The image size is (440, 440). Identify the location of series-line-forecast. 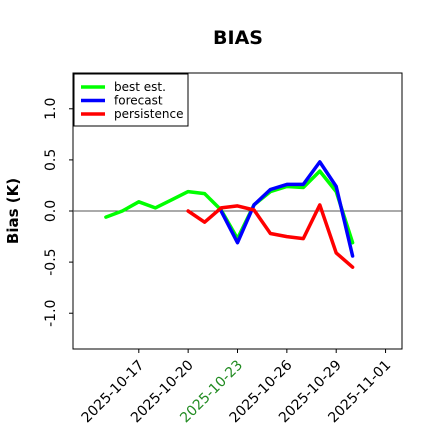
(287, 209).